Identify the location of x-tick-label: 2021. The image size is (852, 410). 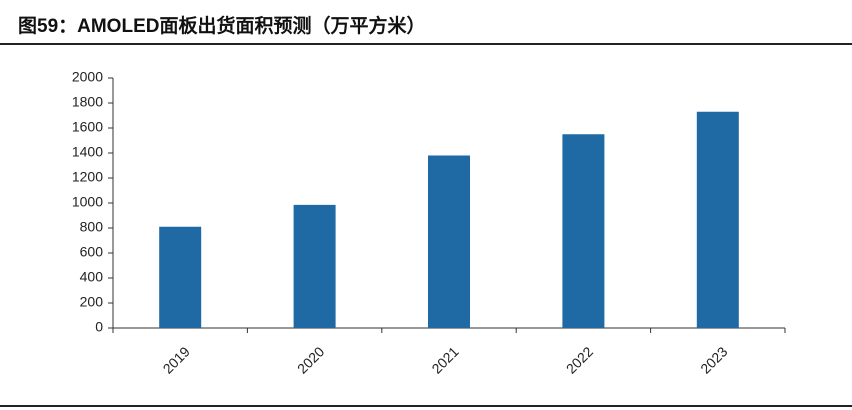
(444, 359).